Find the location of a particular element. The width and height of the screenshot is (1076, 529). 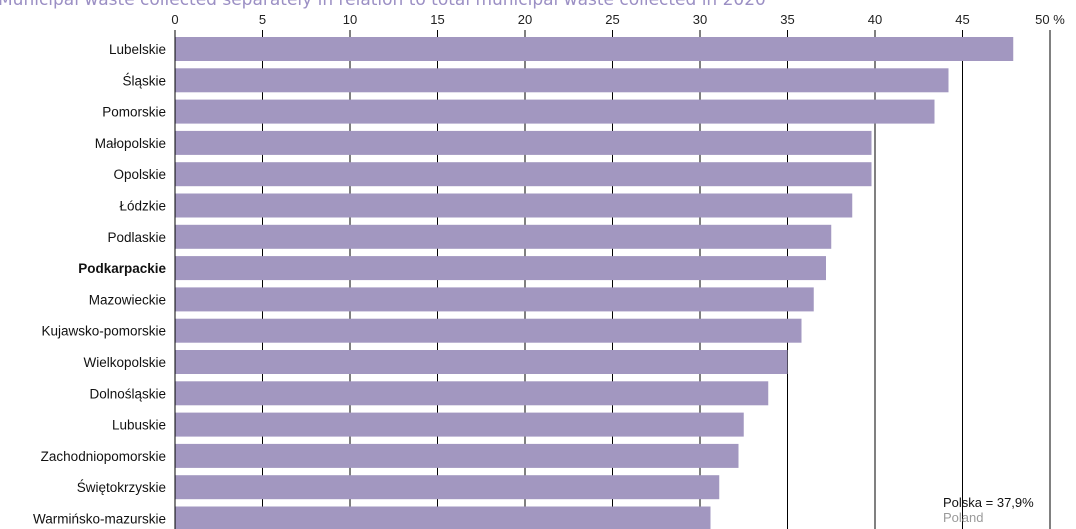

category-label: Wielkopolskie is located at coordinates (124, 362).